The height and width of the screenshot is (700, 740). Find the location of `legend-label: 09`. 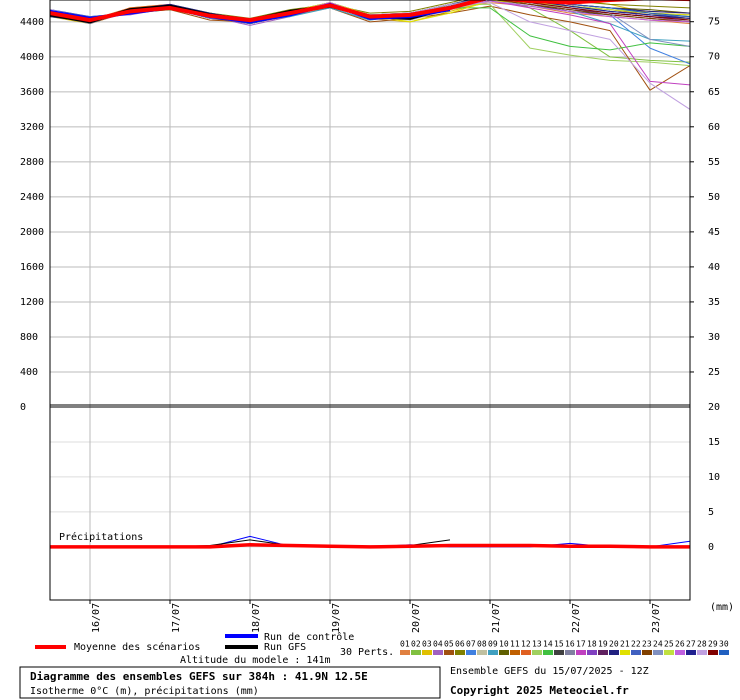

legend-label: 09 is located at coordinates (493, 644).